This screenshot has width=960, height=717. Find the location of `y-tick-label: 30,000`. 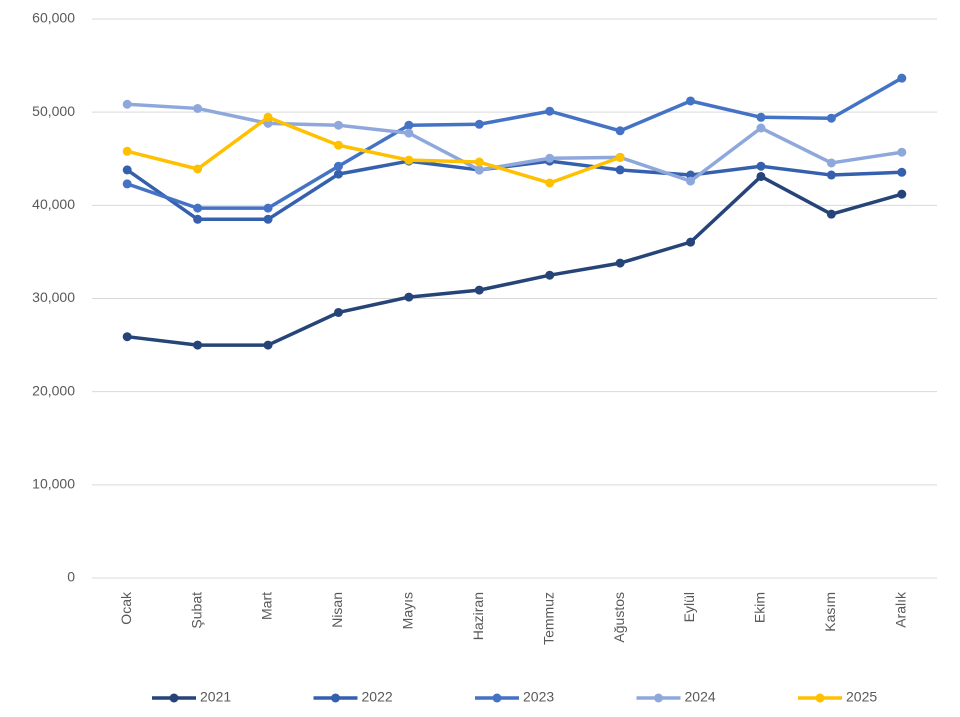

y-tick-label: 30,000 is located at coordinates (53, 297).